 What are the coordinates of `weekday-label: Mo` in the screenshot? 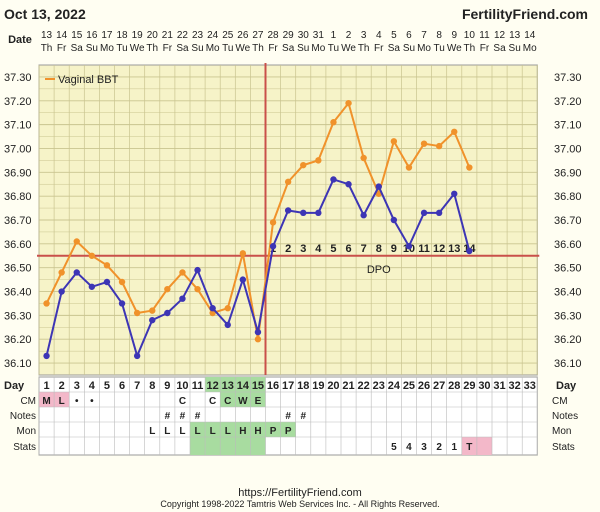 It's located at (107, 48).